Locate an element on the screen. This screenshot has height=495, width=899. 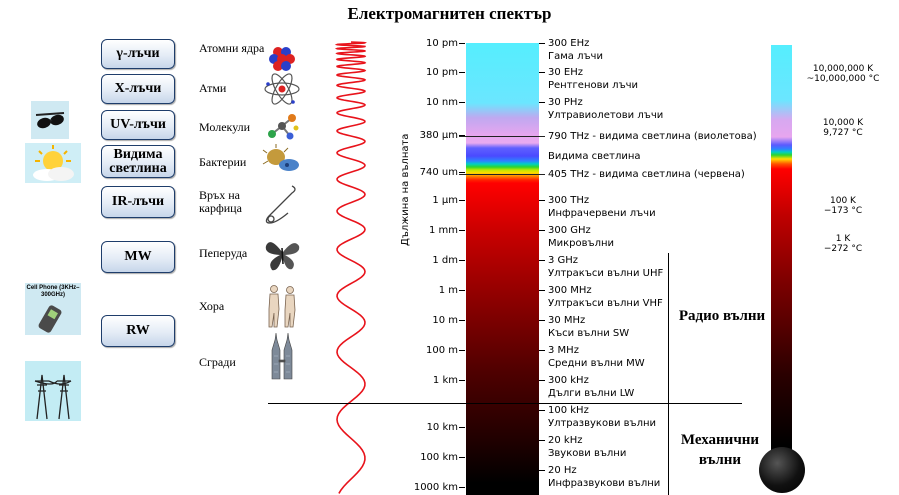
wavelength-label: 100 km is located at coordinates (439, 457).